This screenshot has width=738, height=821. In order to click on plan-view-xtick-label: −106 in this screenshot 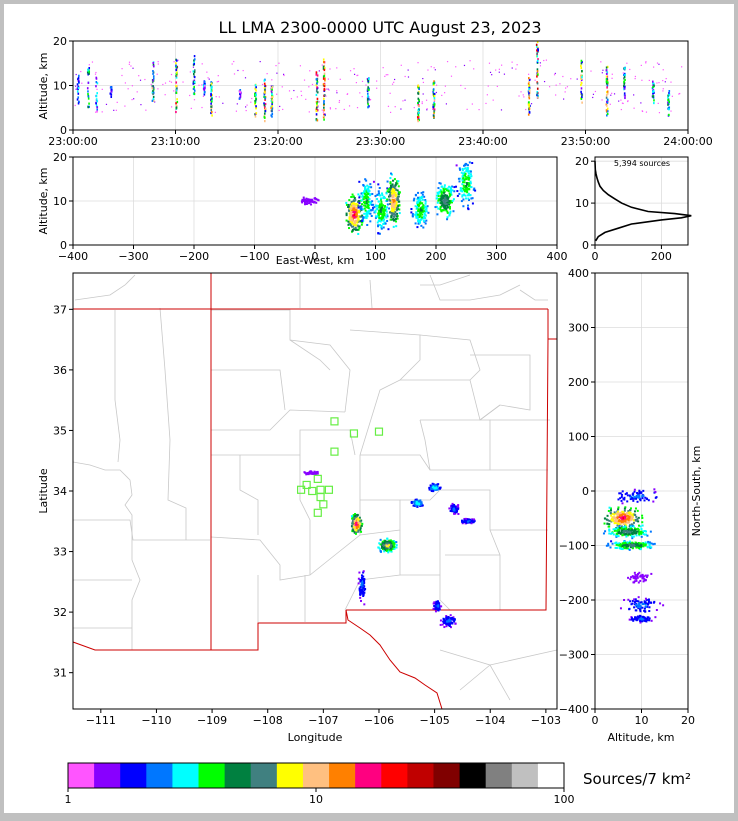, I will do `click(379, 720)`.